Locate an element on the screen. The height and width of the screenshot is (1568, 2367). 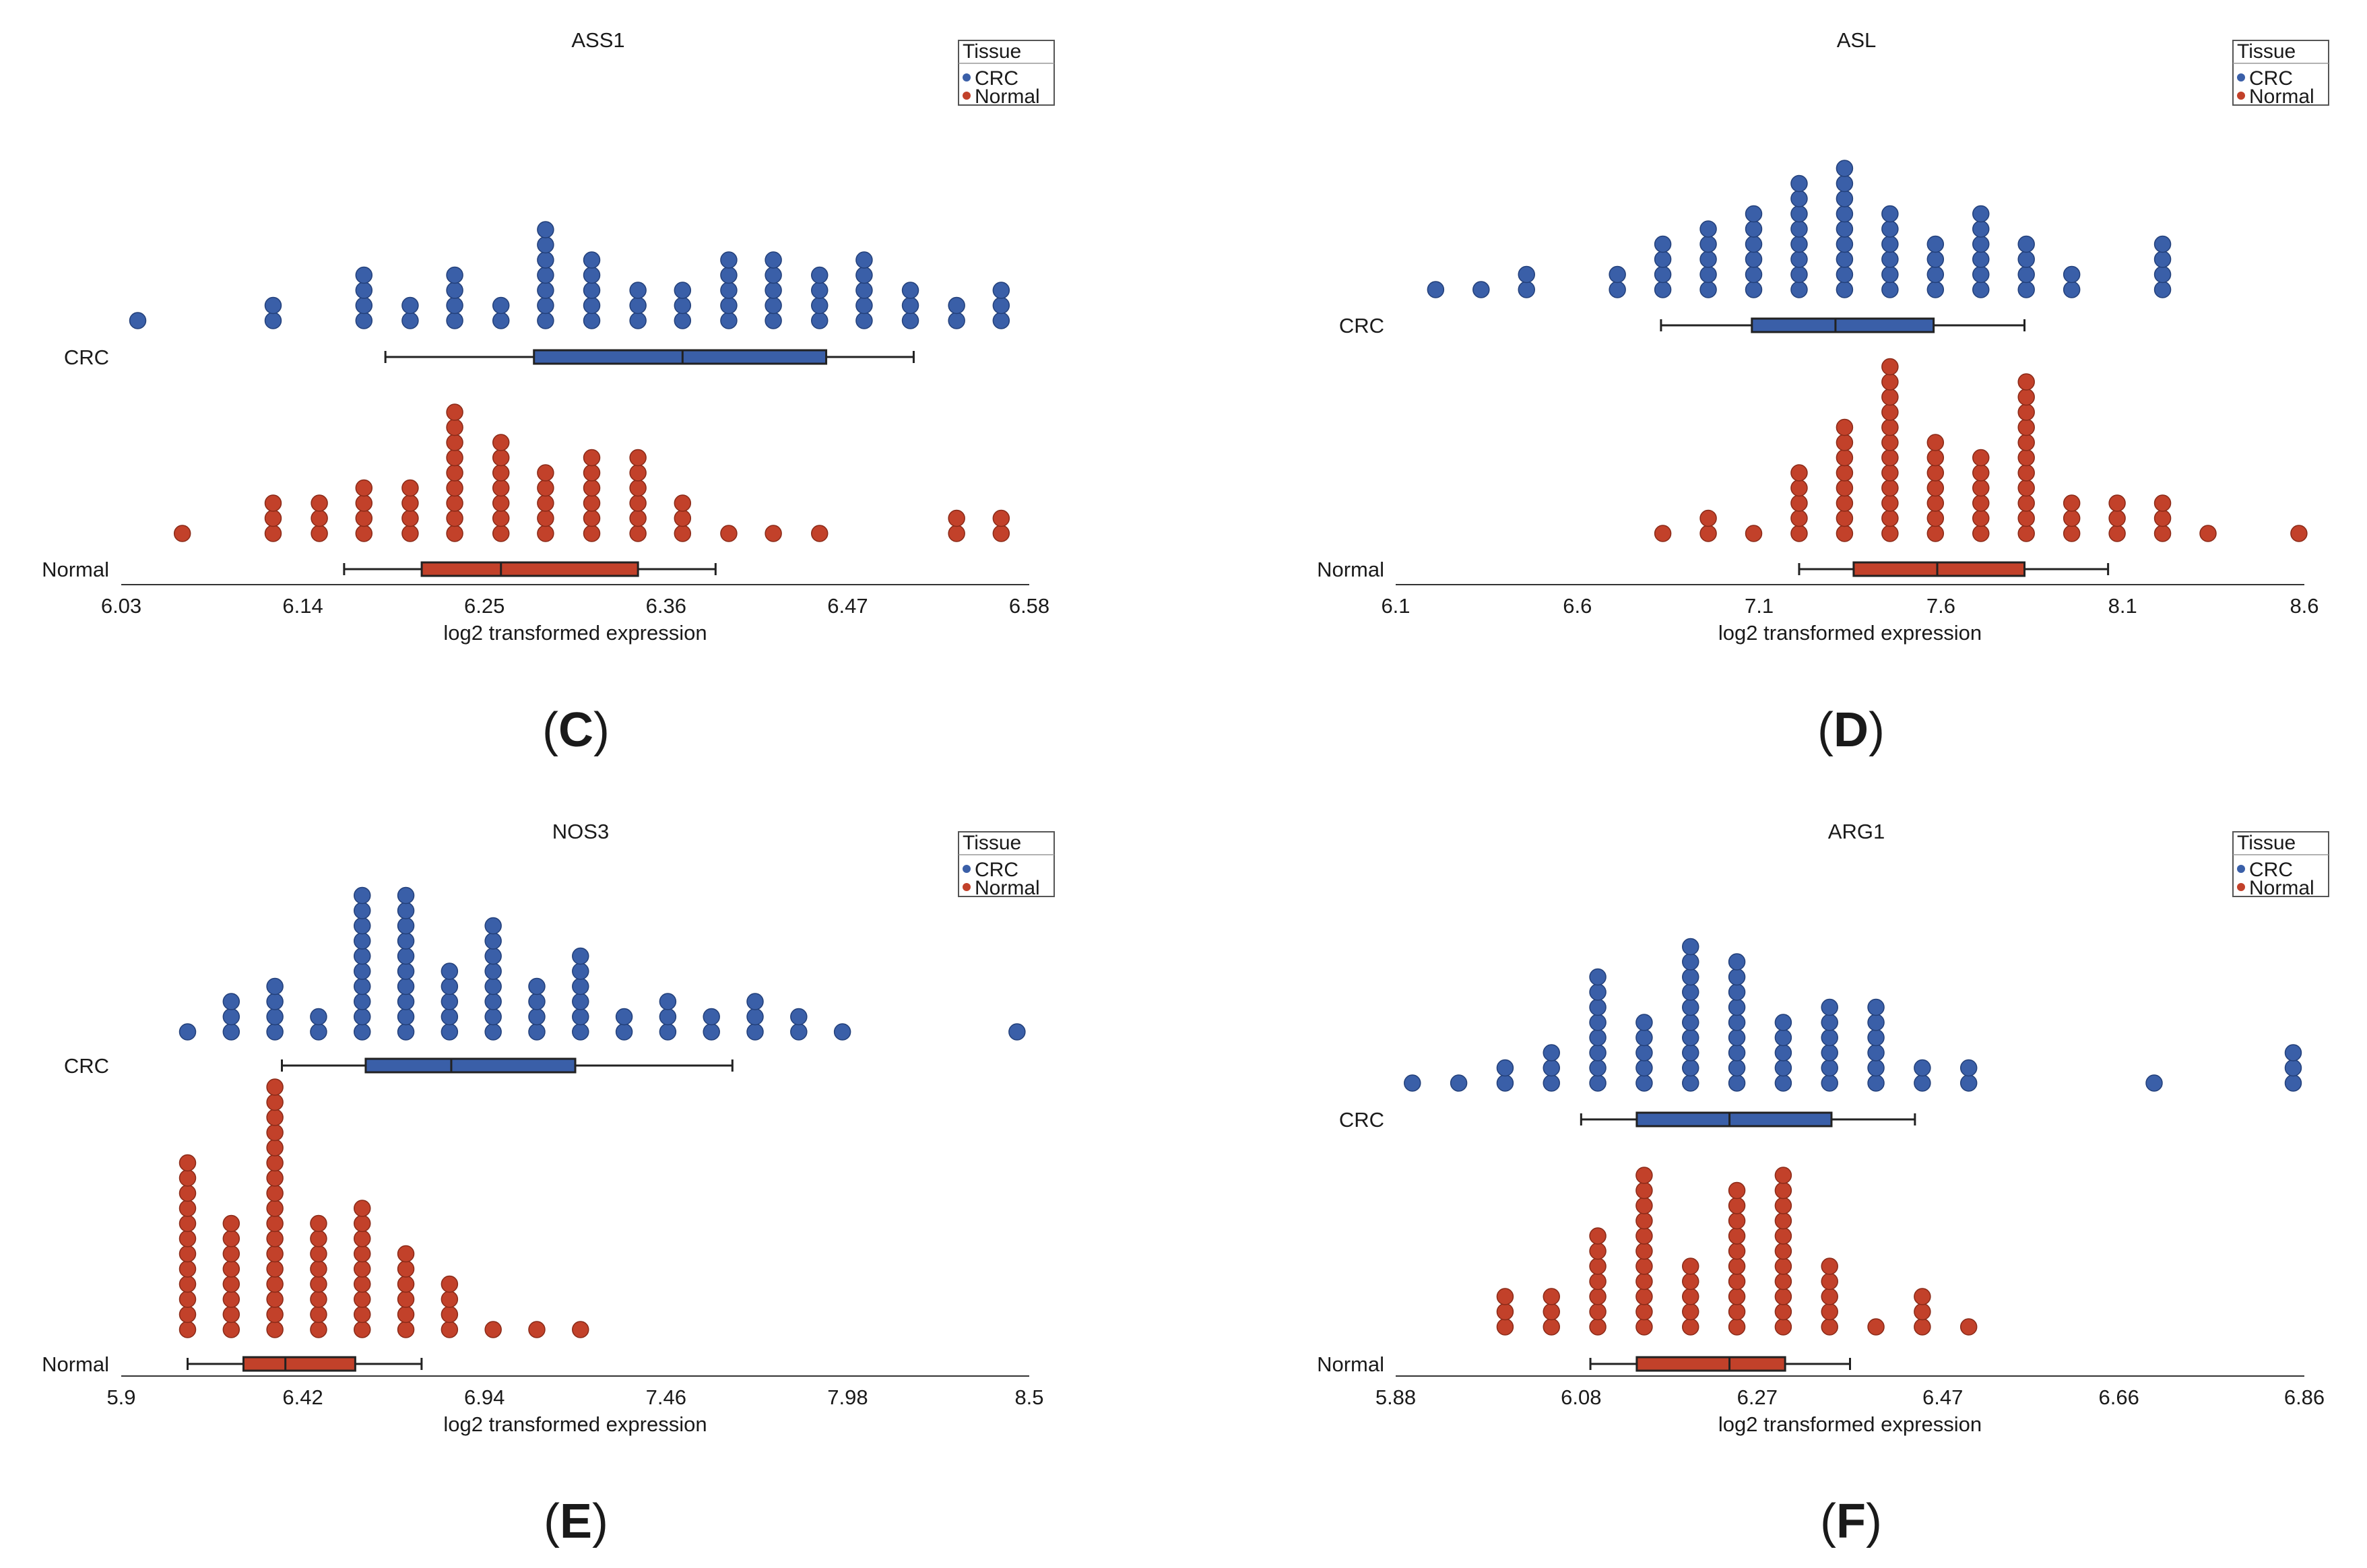
panel-label-letter: D is located at coordinates (1851, 730).